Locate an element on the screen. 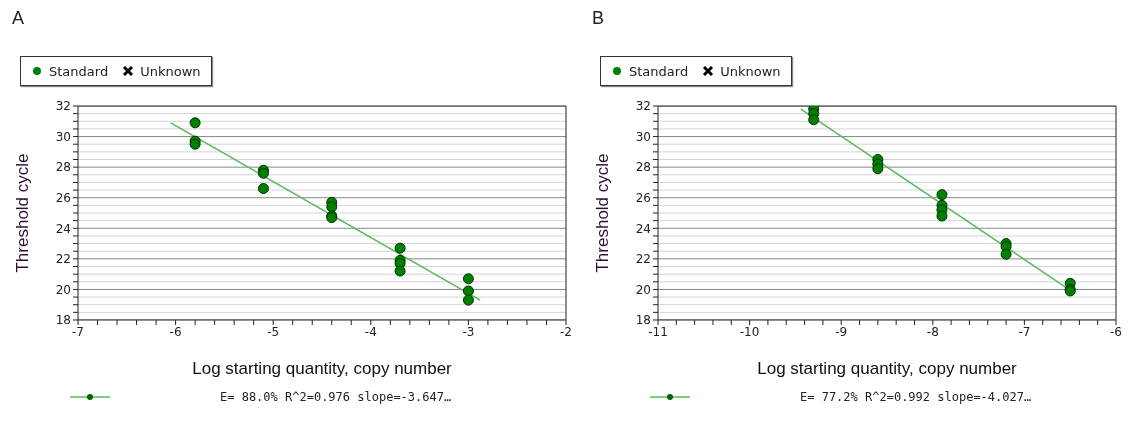 The image size is (1143, 433). x-tick-label: -11 is located at coordinates (658, 331).